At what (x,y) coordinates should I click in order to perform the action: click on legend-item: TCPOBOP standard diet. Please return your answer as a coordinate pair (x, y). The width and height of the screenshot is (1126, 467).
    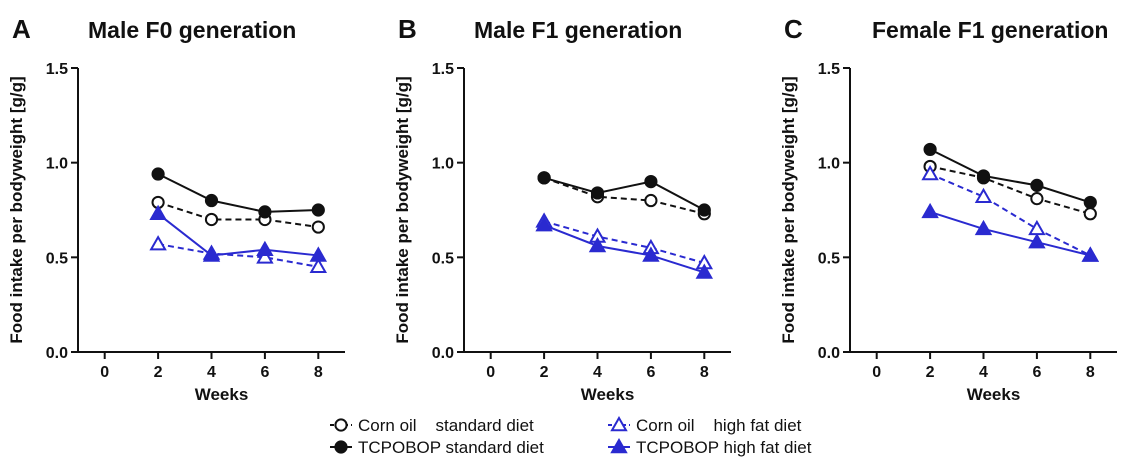
    Looking at the image, I should click on (437, 447).